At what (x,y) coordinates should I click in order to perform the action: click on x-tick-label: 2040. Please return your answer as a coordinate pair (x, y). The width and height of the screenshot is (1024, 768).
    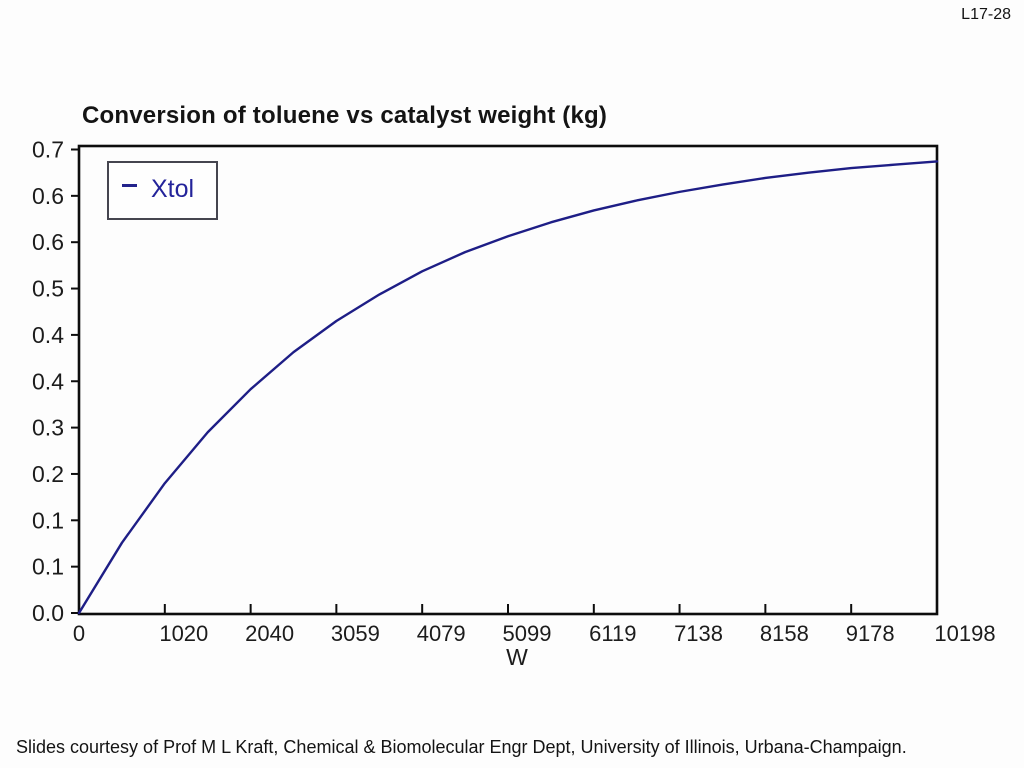
    Looking at the image, I should click on (269, 633).